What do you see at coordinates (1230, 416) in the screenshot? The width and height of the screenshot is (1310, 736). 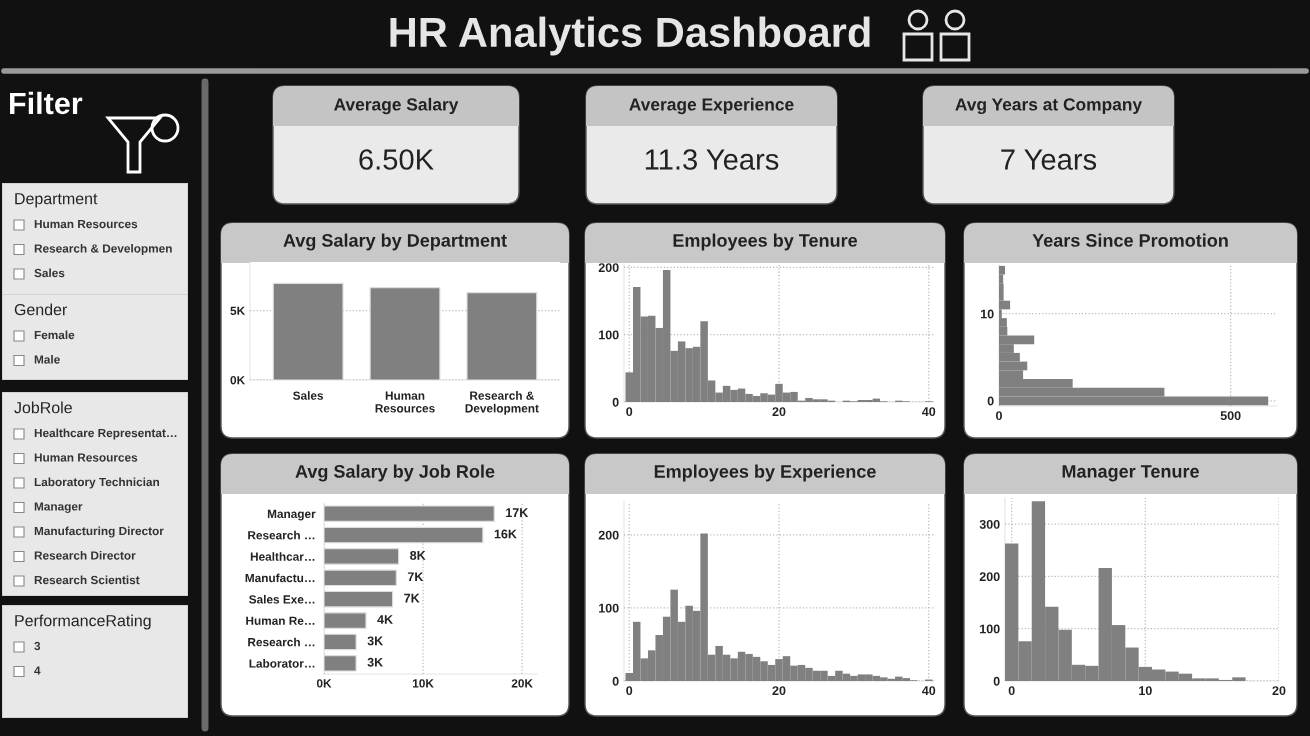 I see `x-tick-label: 500` at bounding box center [1230, 416].